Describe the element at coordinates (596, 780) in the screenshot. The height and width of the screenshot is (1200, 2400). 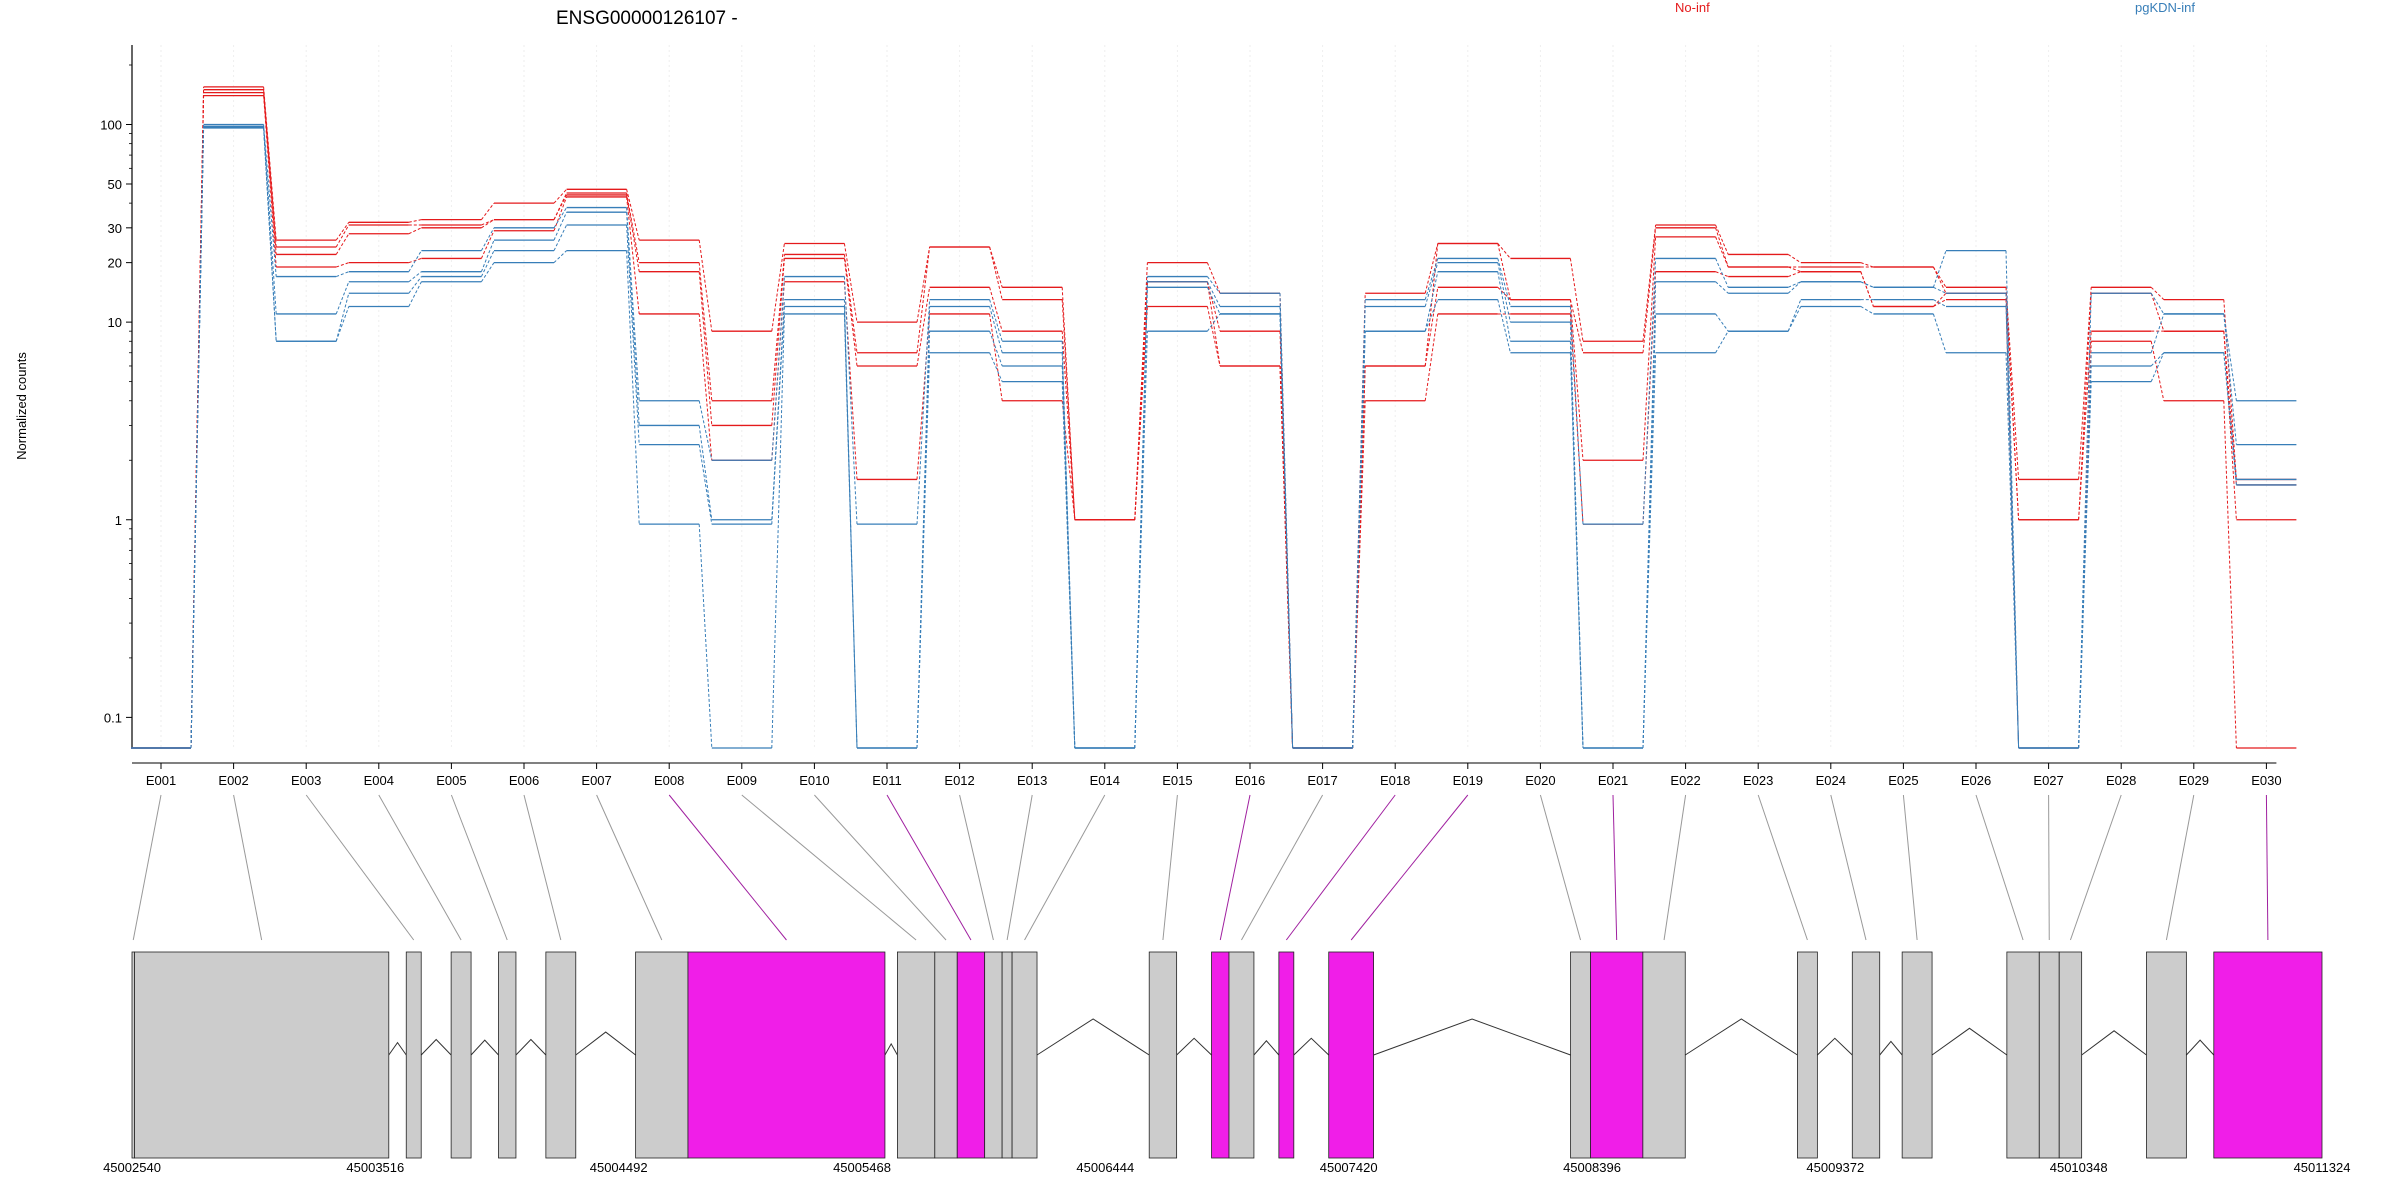
I see `x-tick-label: E007` at that location.